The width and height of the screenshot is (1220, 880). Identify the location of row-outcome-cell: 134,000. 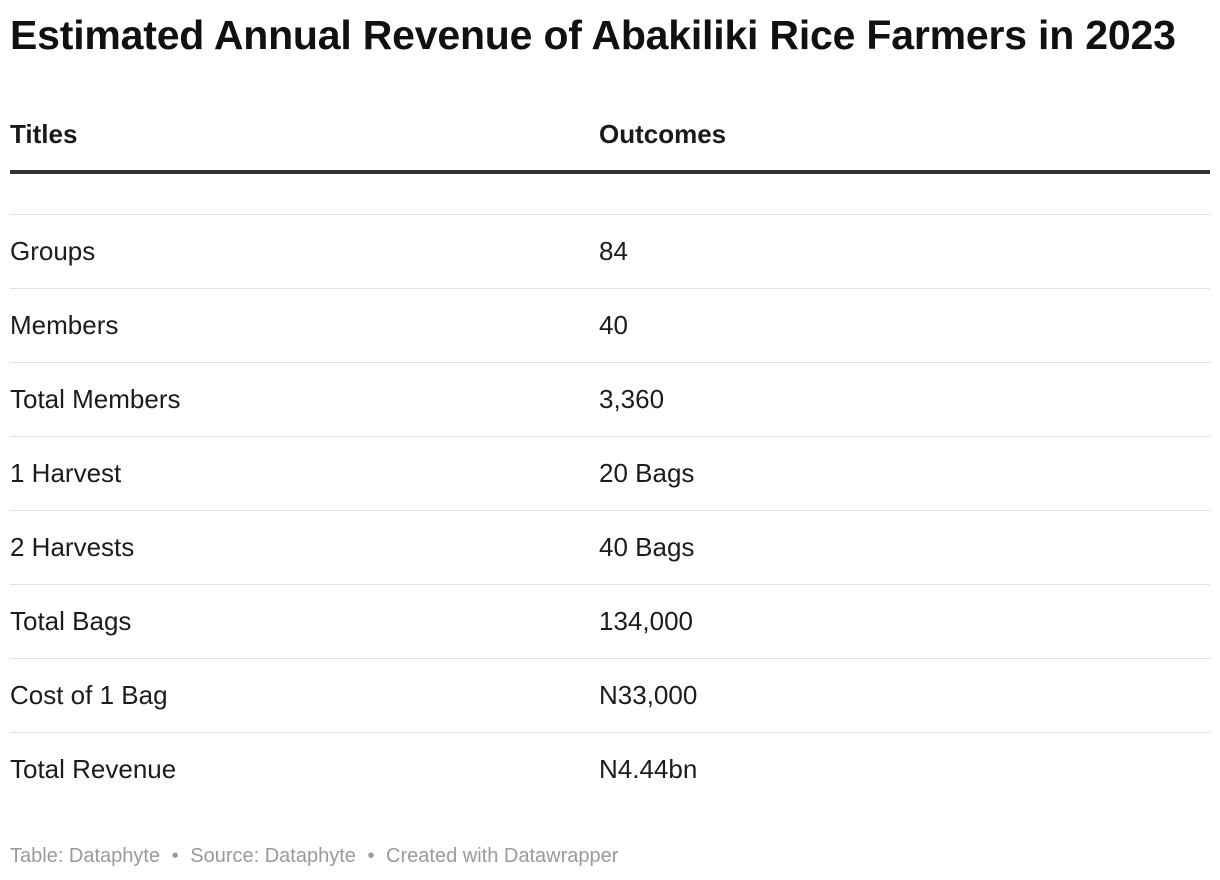
(646, 621).